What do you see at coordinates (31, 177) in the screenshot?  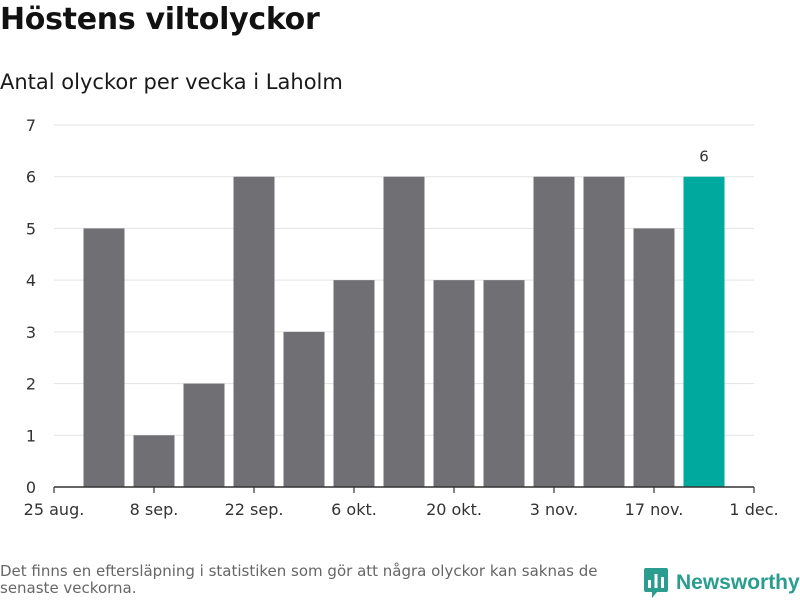 I see `y-tick-label: 6` at bounding box center [31, 177].